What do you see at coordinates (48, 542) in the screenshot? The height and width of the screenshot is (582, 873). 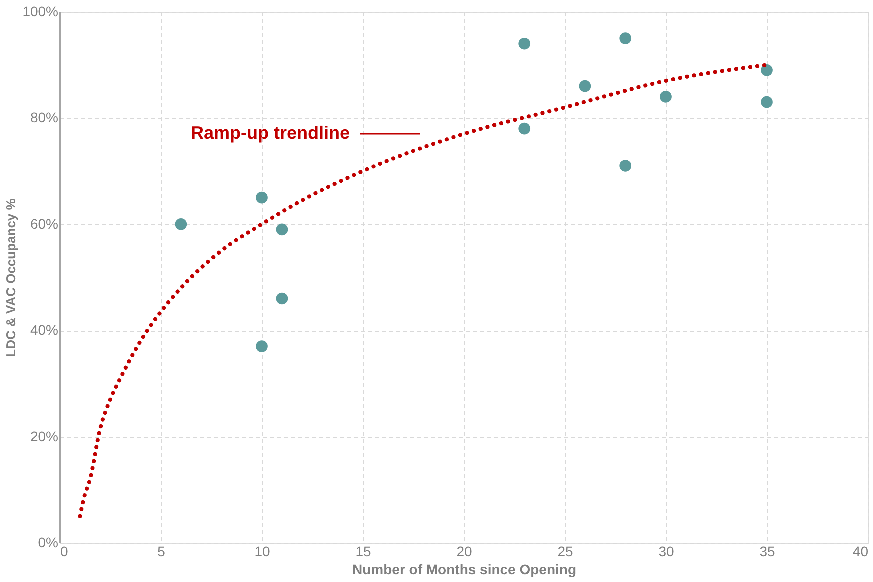 I see `y-tick-label: 0%` at bounding box center [48, 542].